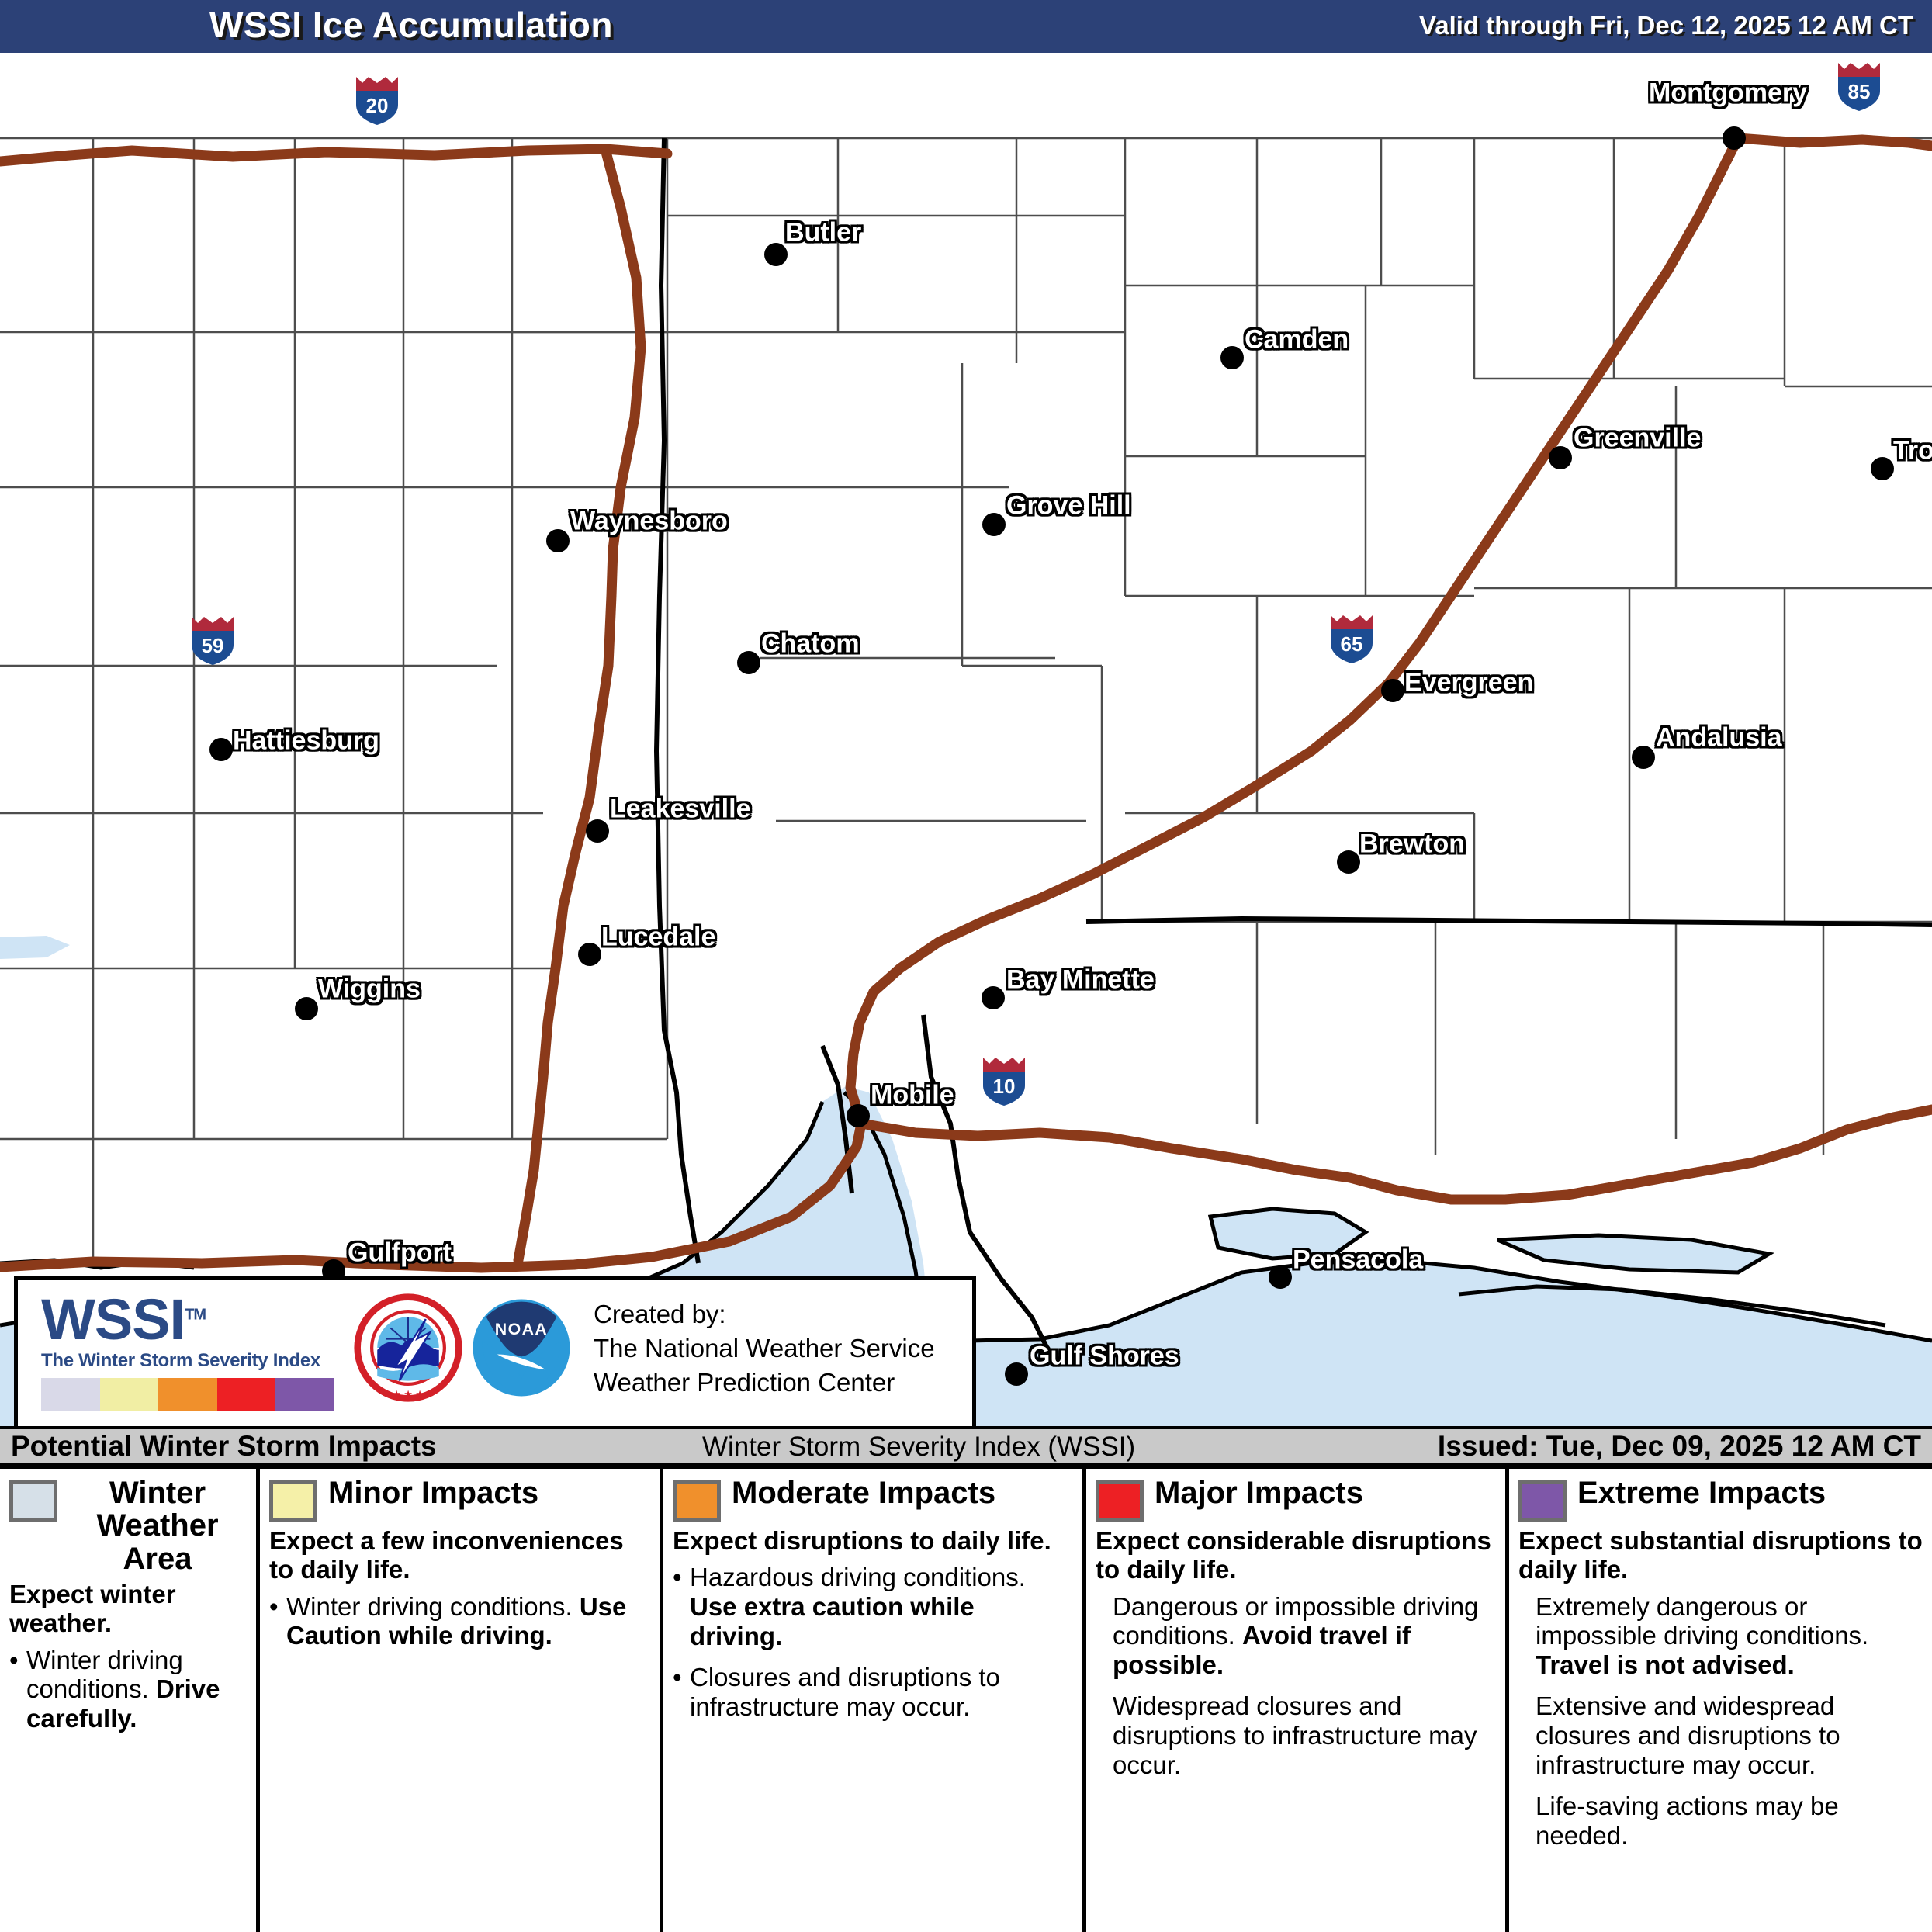  I want to click on interstate-shield-65: 65, so click(1352, 638).